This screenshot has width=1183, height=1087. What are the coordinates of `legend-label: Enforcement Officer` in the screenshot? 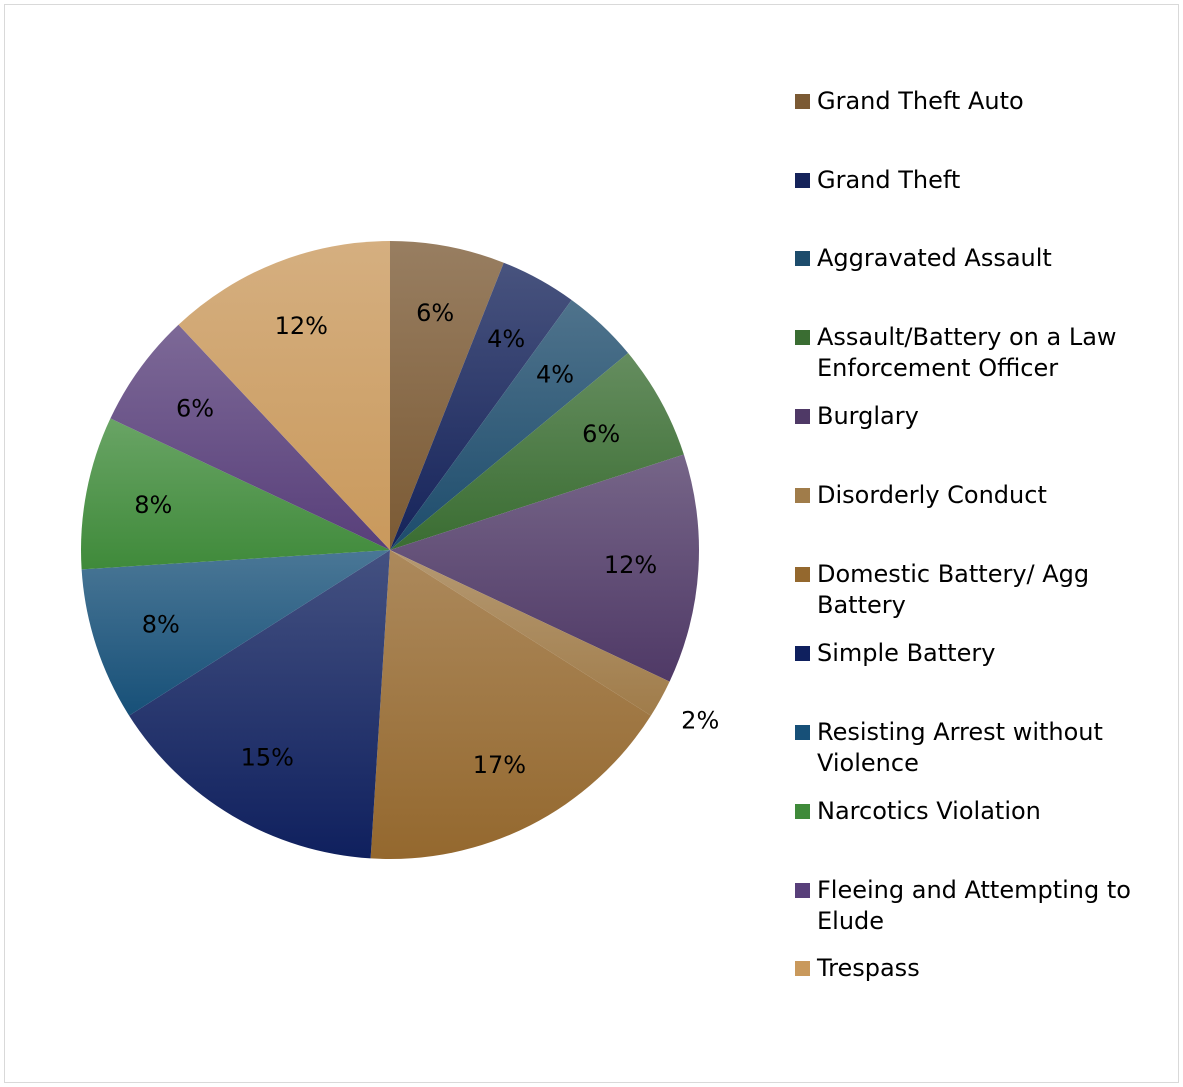 It's located at (938, 368).